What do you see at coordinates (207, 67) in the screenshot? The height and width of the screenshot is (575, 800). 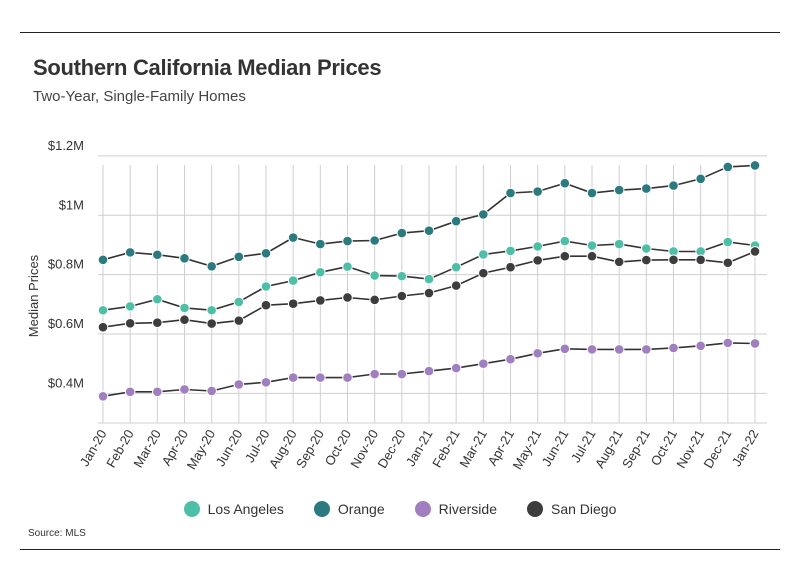 I see `chart-title: Southern California Median Prices` at bounding box center [207, 67].